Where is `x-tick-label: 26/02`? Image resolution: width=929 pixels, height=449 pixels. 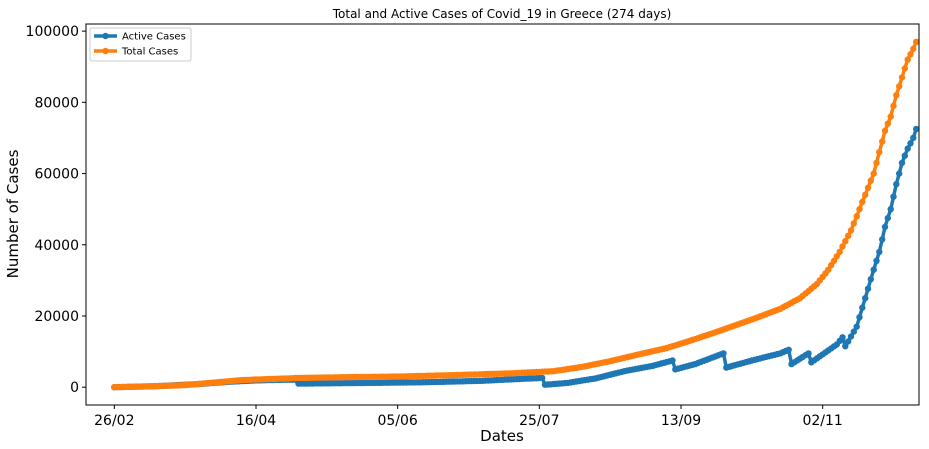
x-tick-label: 26/02 is located at coordinates (114, 421).